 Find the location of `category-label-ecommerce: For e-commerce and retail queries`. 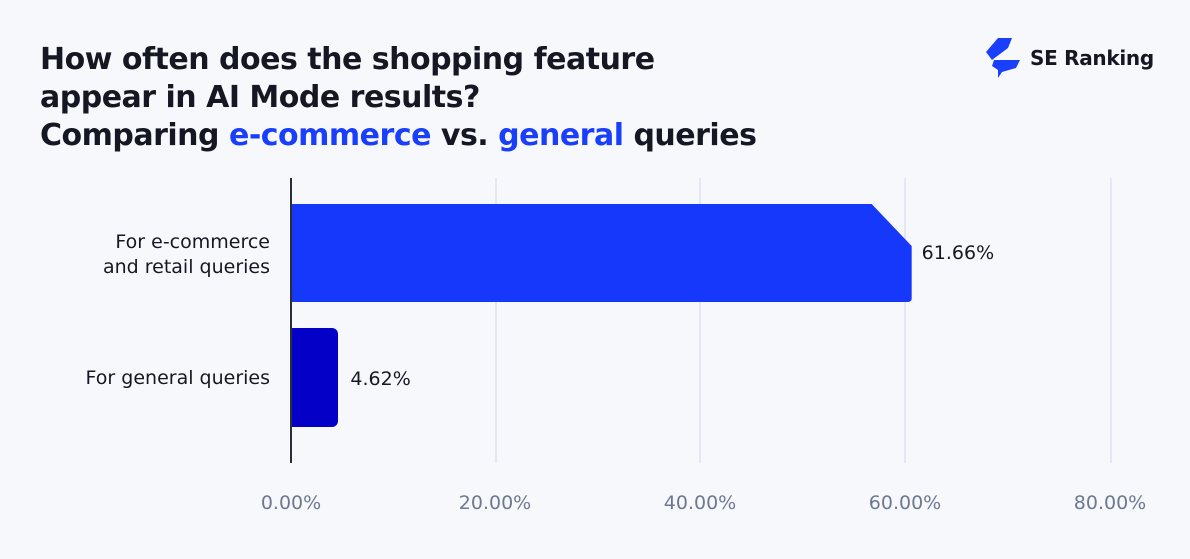

category-label-ecommerce: For e-commerce and retail queries is located at coordinates (186, 255).